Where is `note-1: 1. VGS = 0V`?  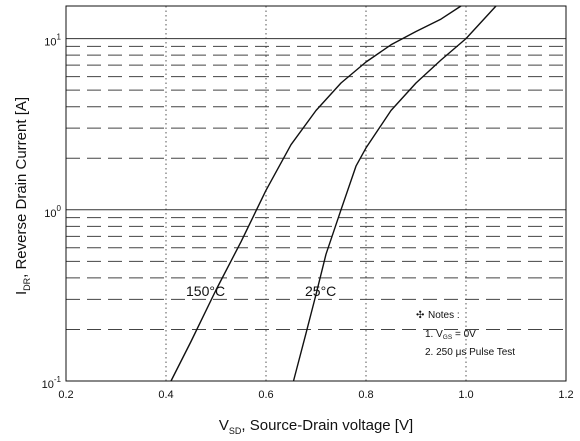 note-1: 1. VGS = 0V is located at coordinates (450, 335).